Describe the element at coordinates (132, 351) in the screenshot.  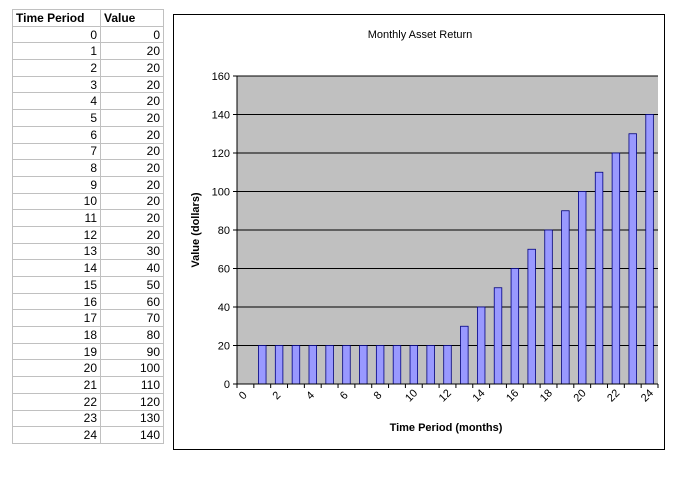
I see `cell-value: 90` at that location.